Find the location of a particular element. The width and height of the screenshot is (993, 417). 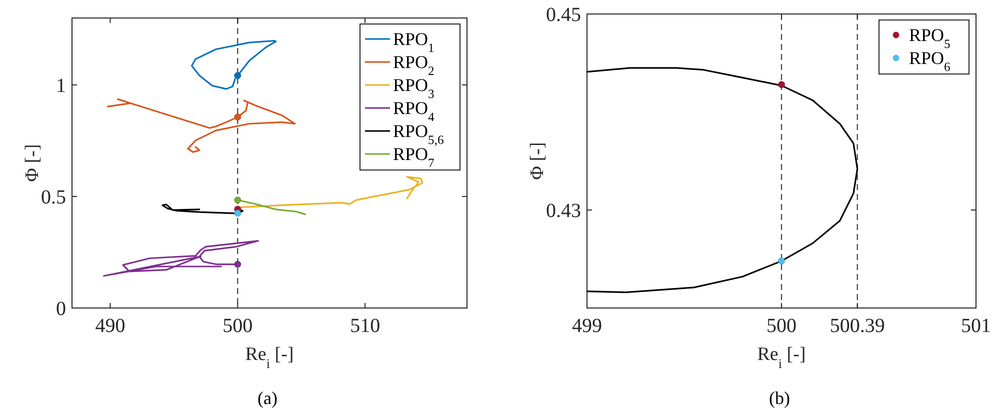

x-tick-label: 490 is located at coordinates (110, 326).